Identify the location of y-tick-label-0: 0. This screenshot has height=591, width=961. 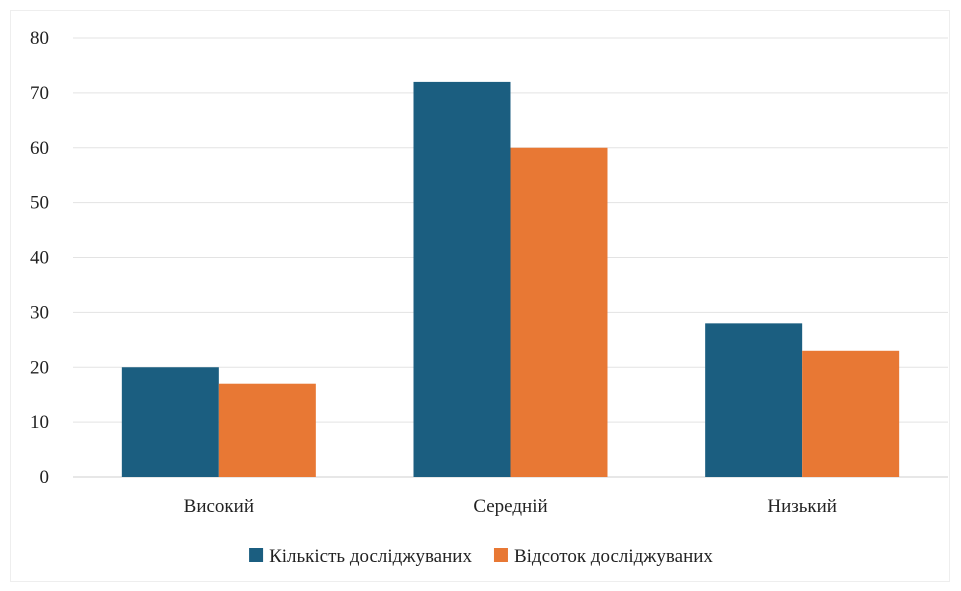
(45, 477).